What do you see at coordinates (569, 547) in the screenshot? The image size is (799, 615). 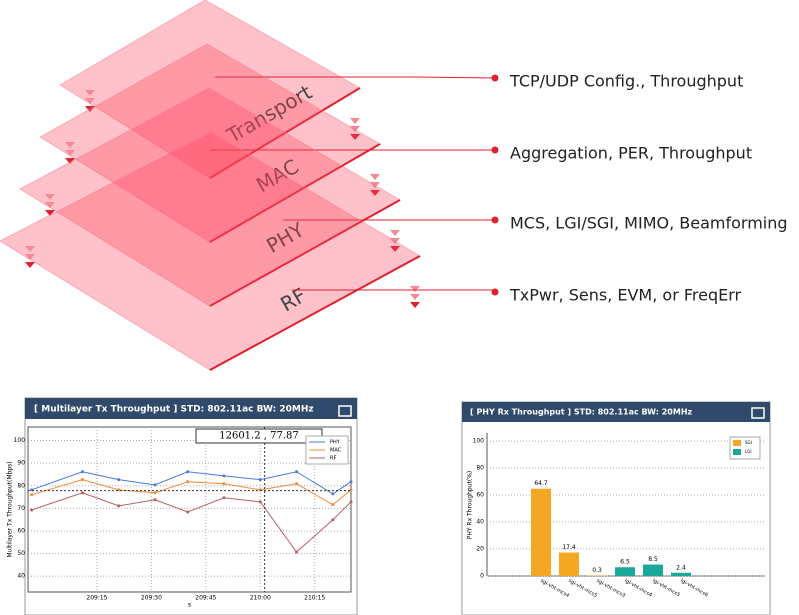 I see `bar-value-label: 17.4` at bounding box center [569, 547].